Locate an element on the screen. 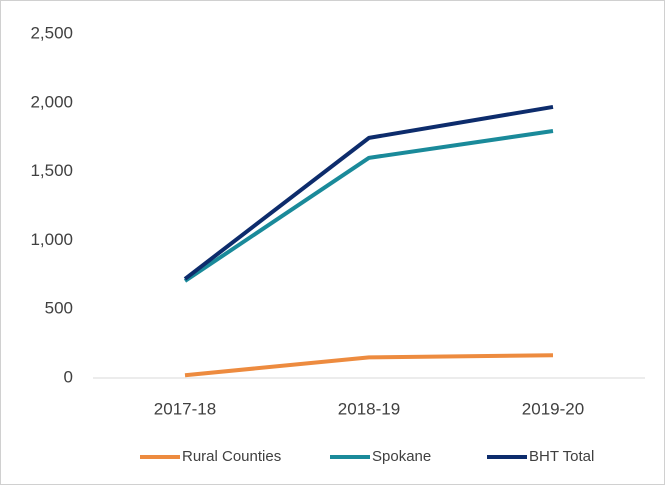 The height and width of the screenshot is (485, 665). y-tick-label: 2,500 is located at coordinates (51, 32).